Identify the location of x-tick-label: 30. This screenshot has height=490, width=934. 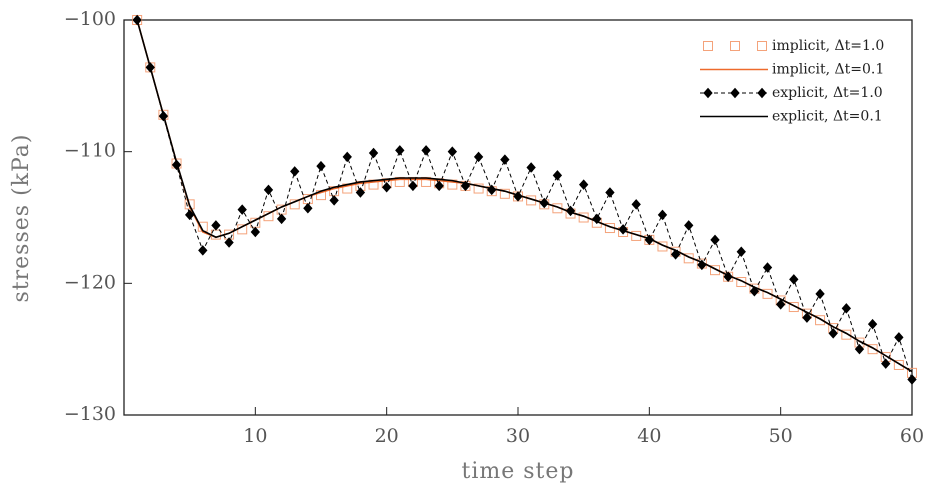
(518, 436).